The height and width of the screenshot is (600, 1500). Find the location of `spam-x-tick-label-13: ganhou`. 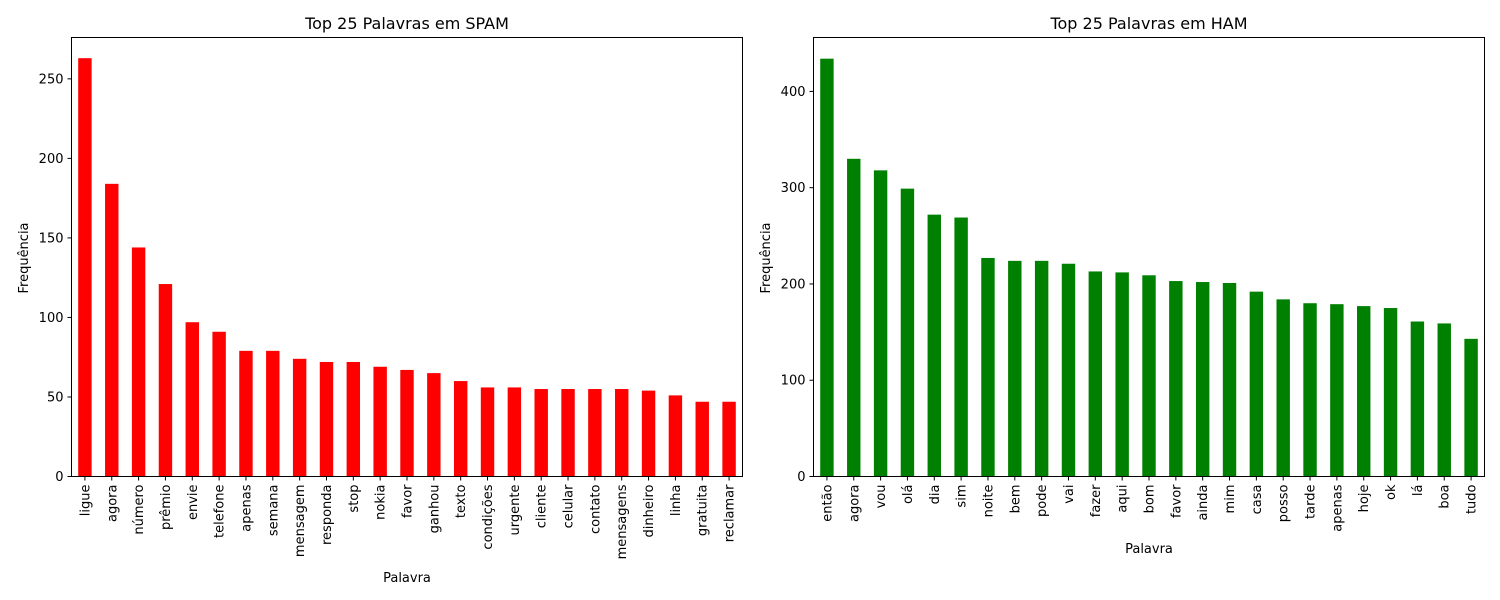

spam-x-tick-label-13: ganhou is located at coordinates (434, 509).